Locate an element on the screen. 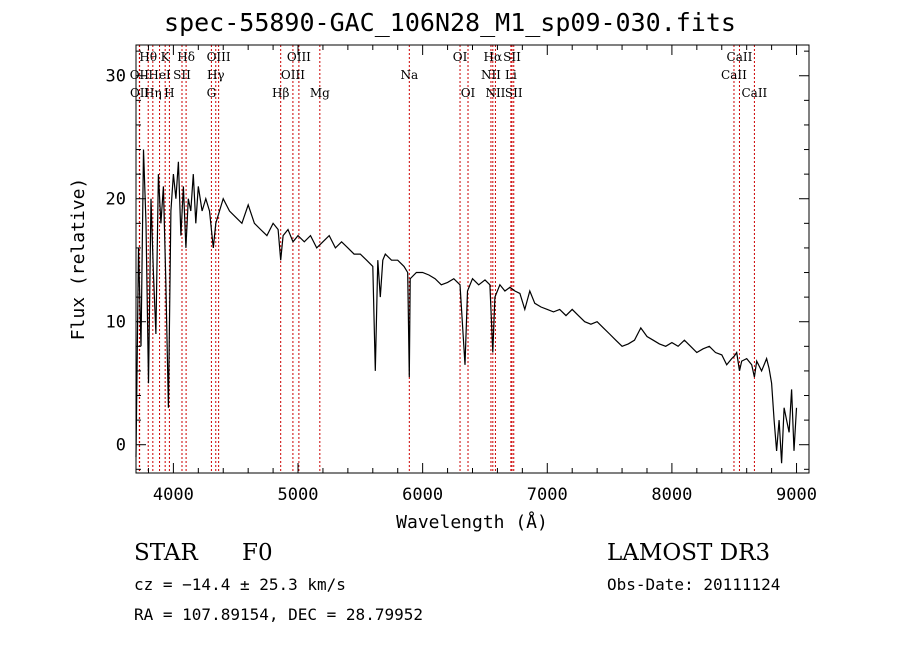 The image size is (900, 649). spectral-line-label: Hδ is located at coordinates (186, 57).